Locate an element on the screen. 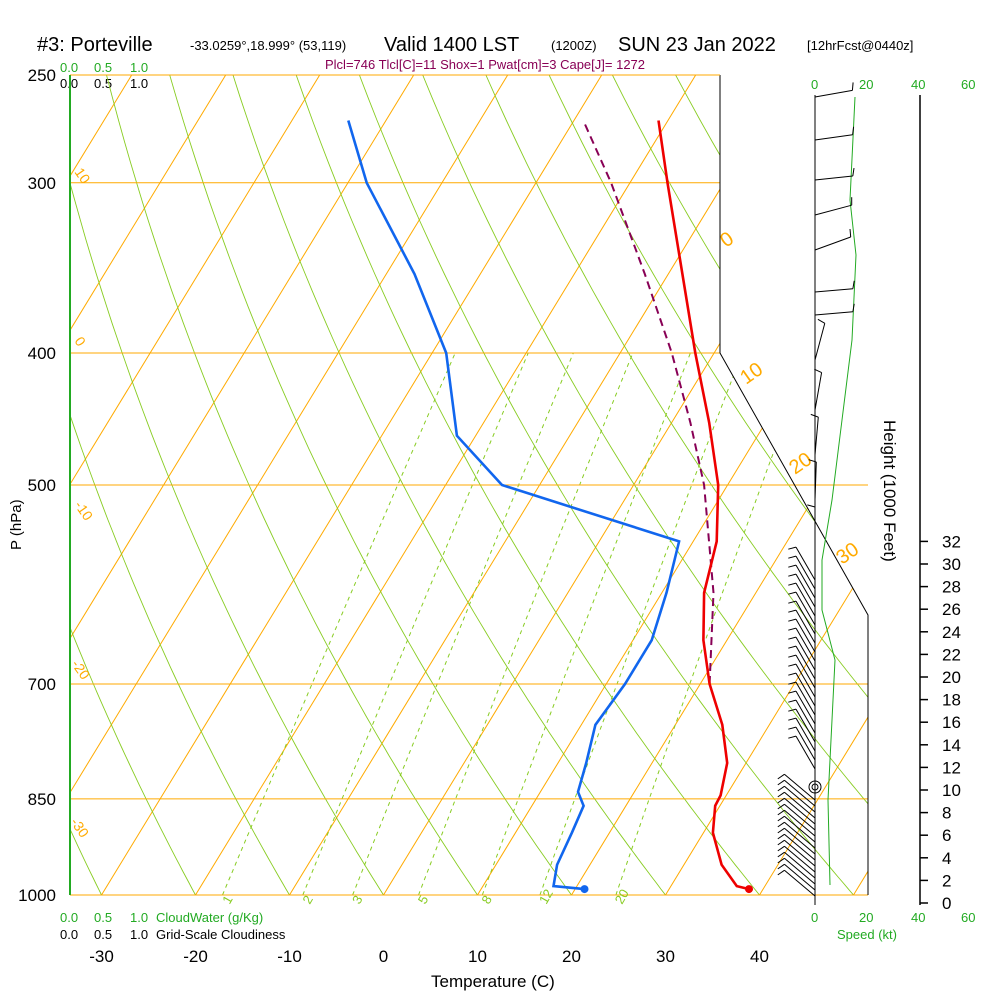 The height and width of the screenshot is (1000, 1000). mixing-ratio-label: 12 is located at coordinates (546, 896).